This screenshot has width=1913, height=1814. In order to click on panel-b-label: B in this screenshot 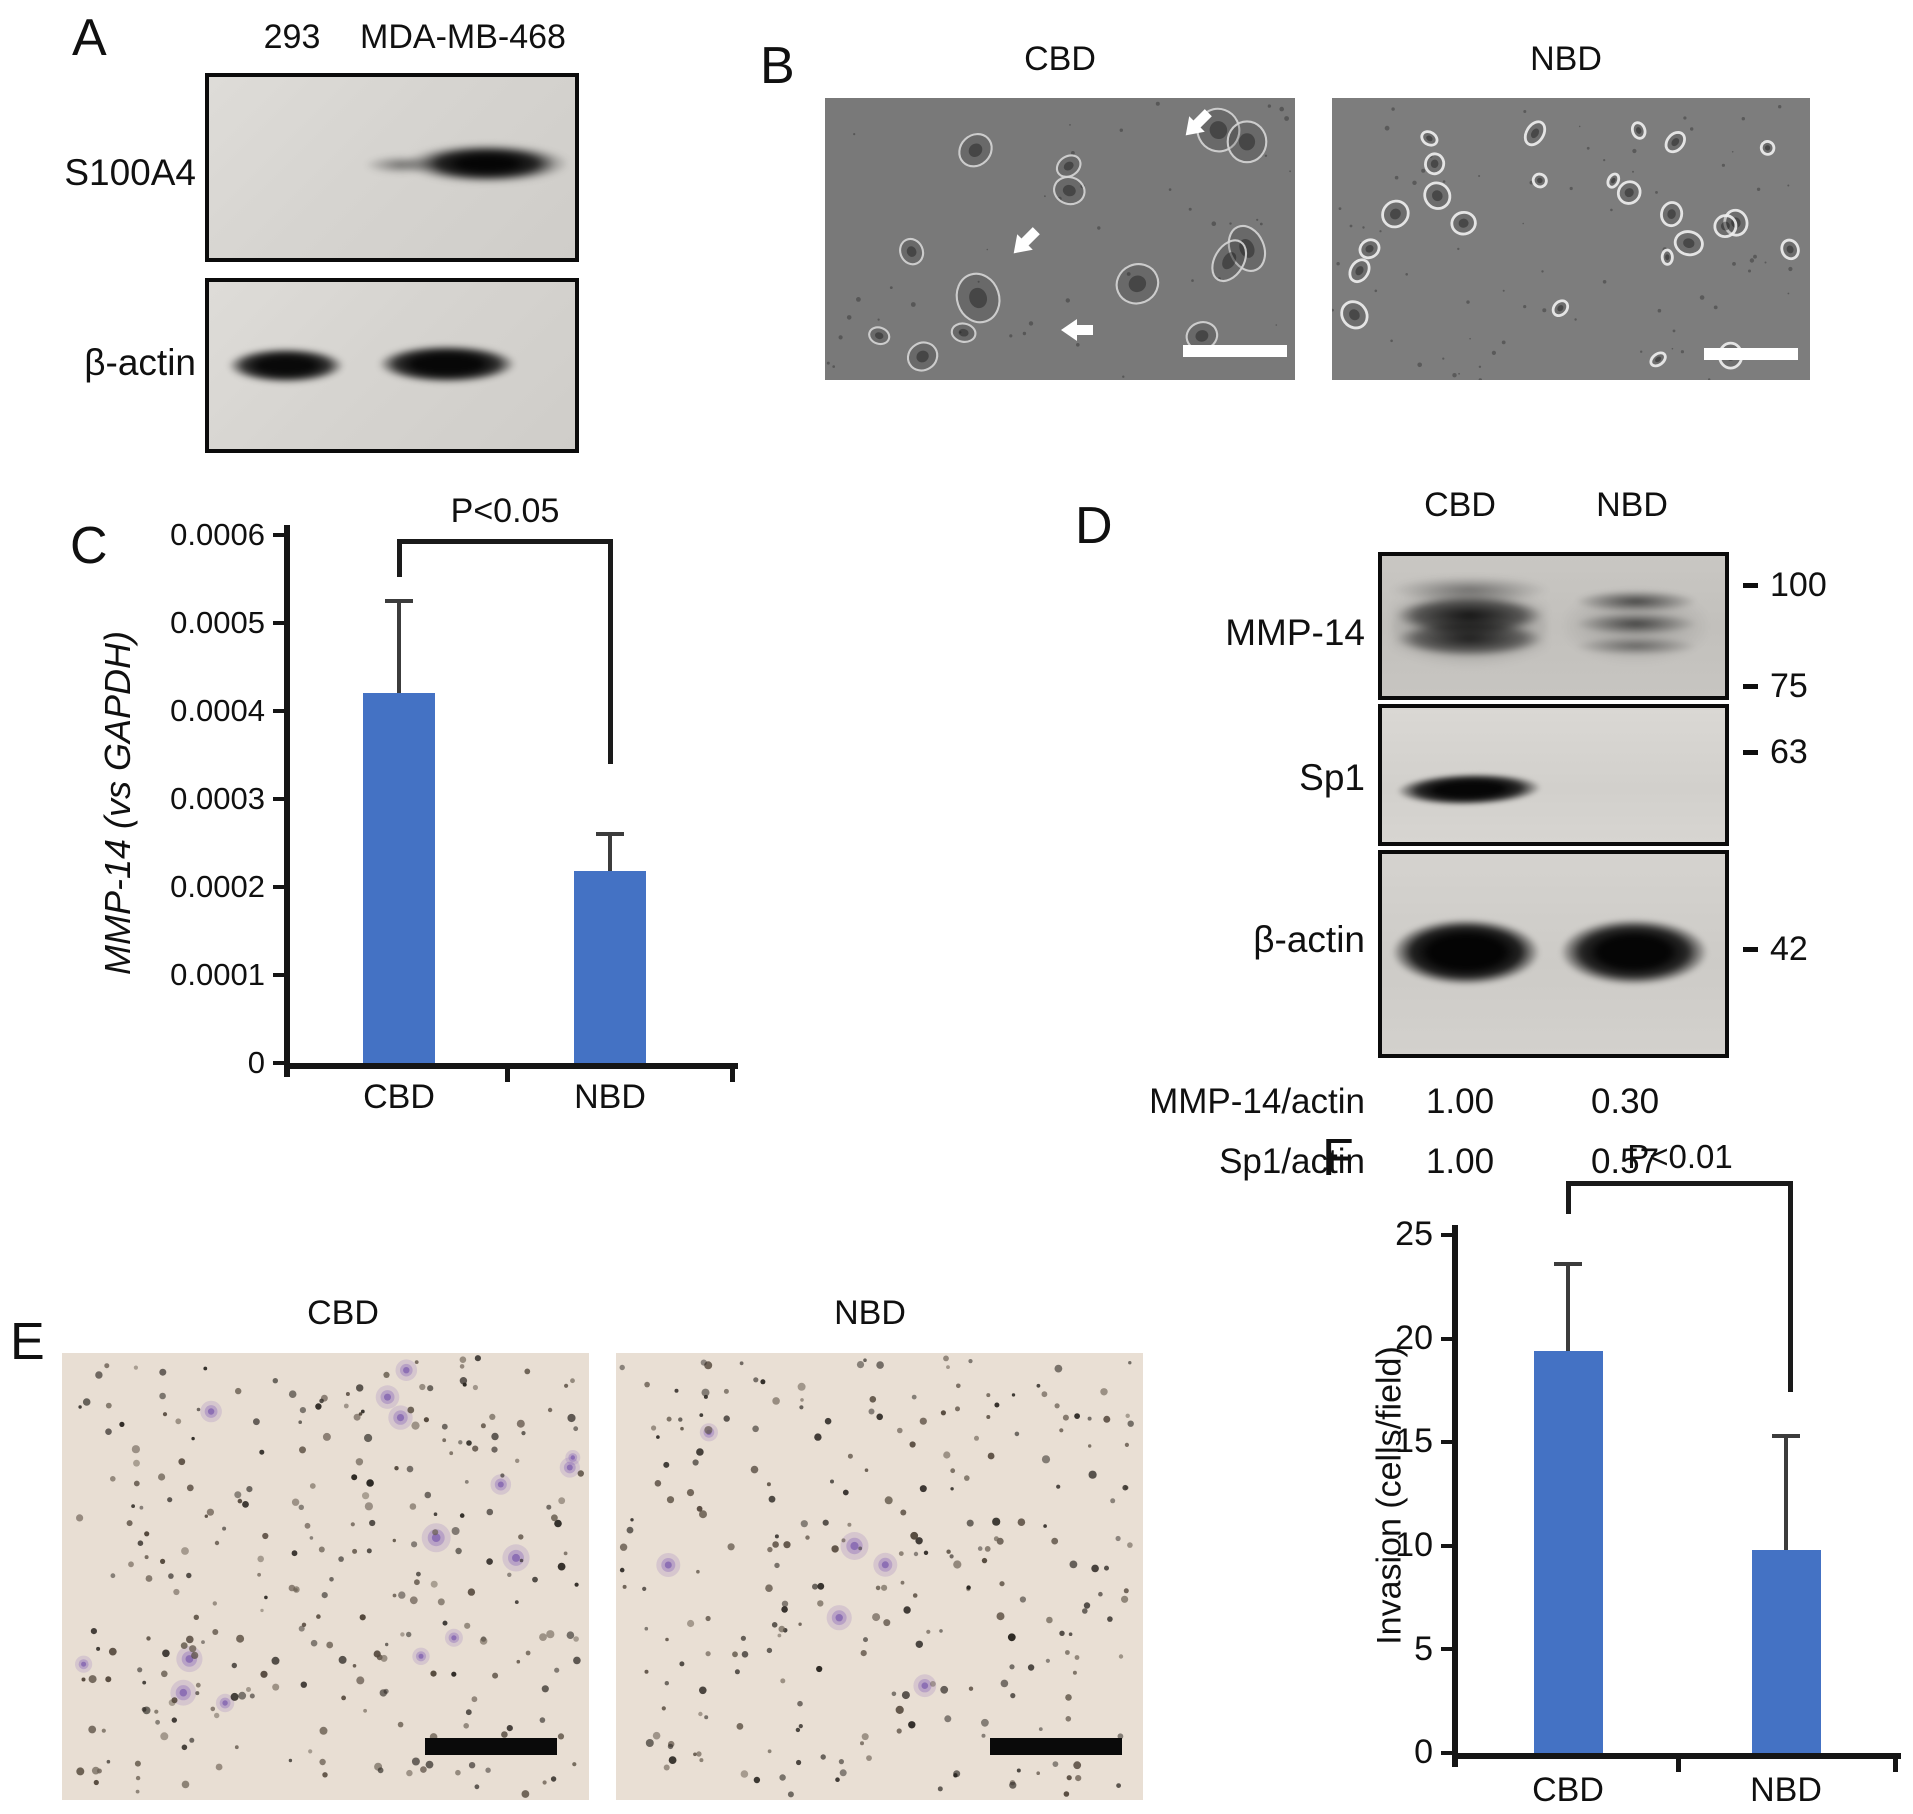, I will do `click(777, 66)`.